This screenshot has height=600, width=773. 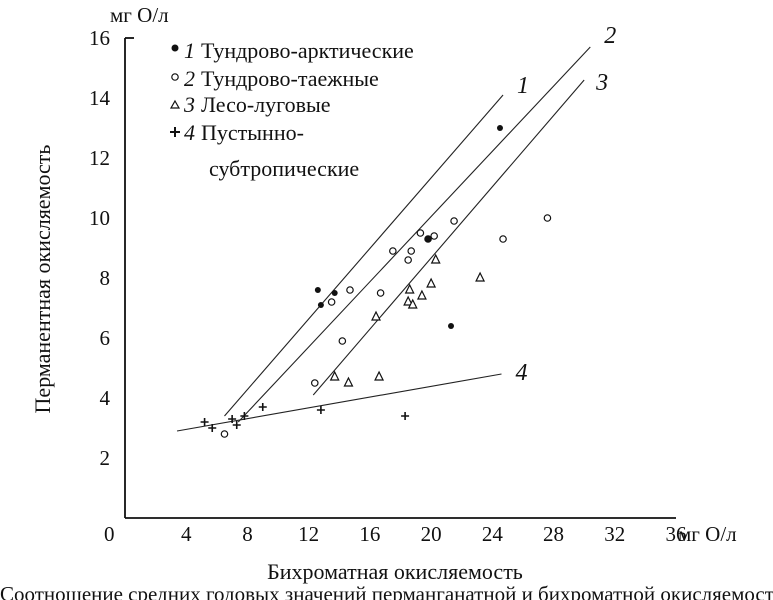 What do you see at coordinates (99, 218) in the screenshot?
I see `y-tick-label: 10` at bounding box center [99, 218].